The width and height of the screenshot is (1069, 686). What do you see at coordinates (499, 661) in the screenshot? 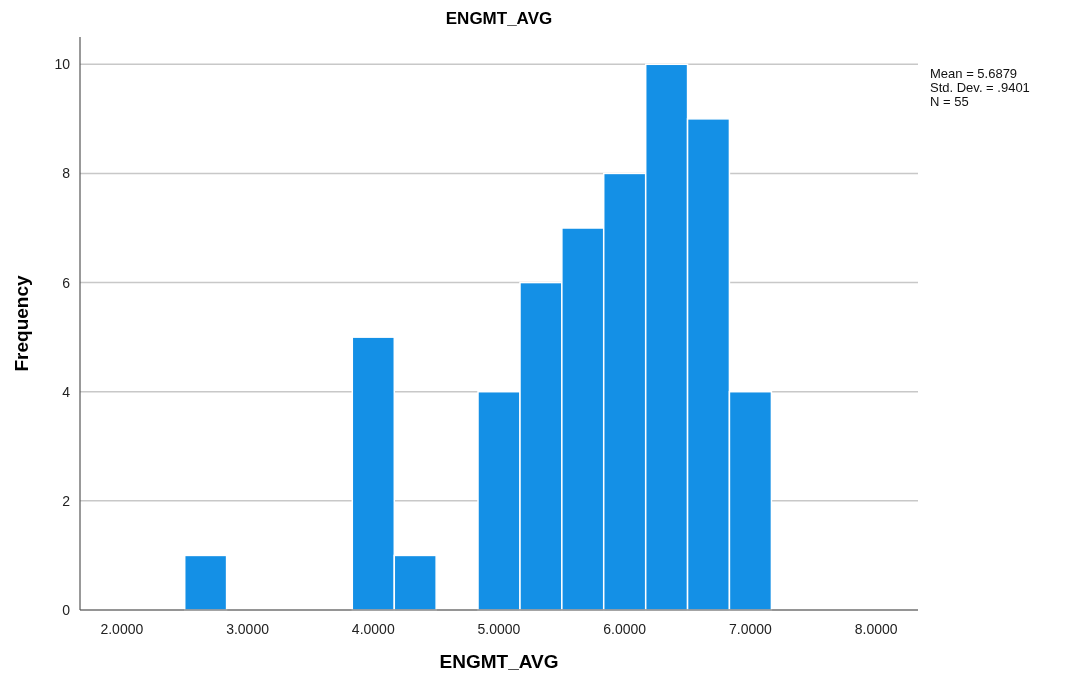
I see `x-axis-title: ENGMT_AVG` at bounding box center [499, 661].